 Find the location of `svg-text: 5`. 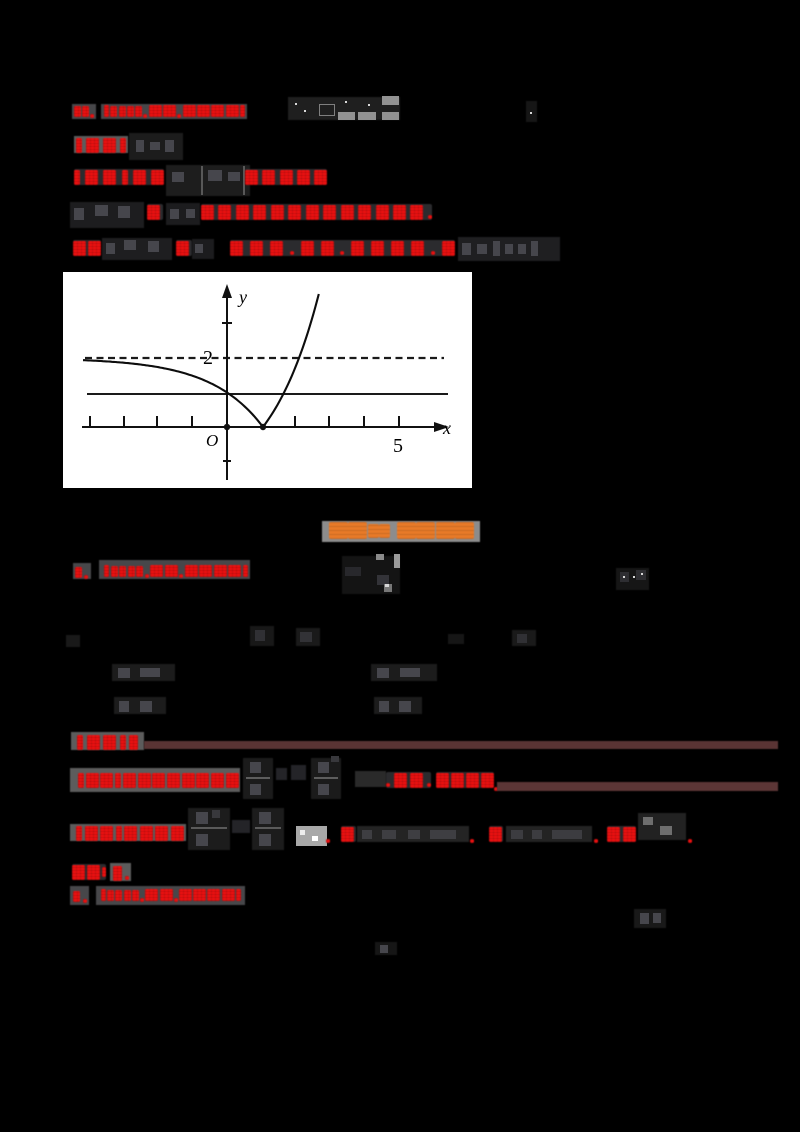

svg-text: 5 is located at coordinates (398, 446).